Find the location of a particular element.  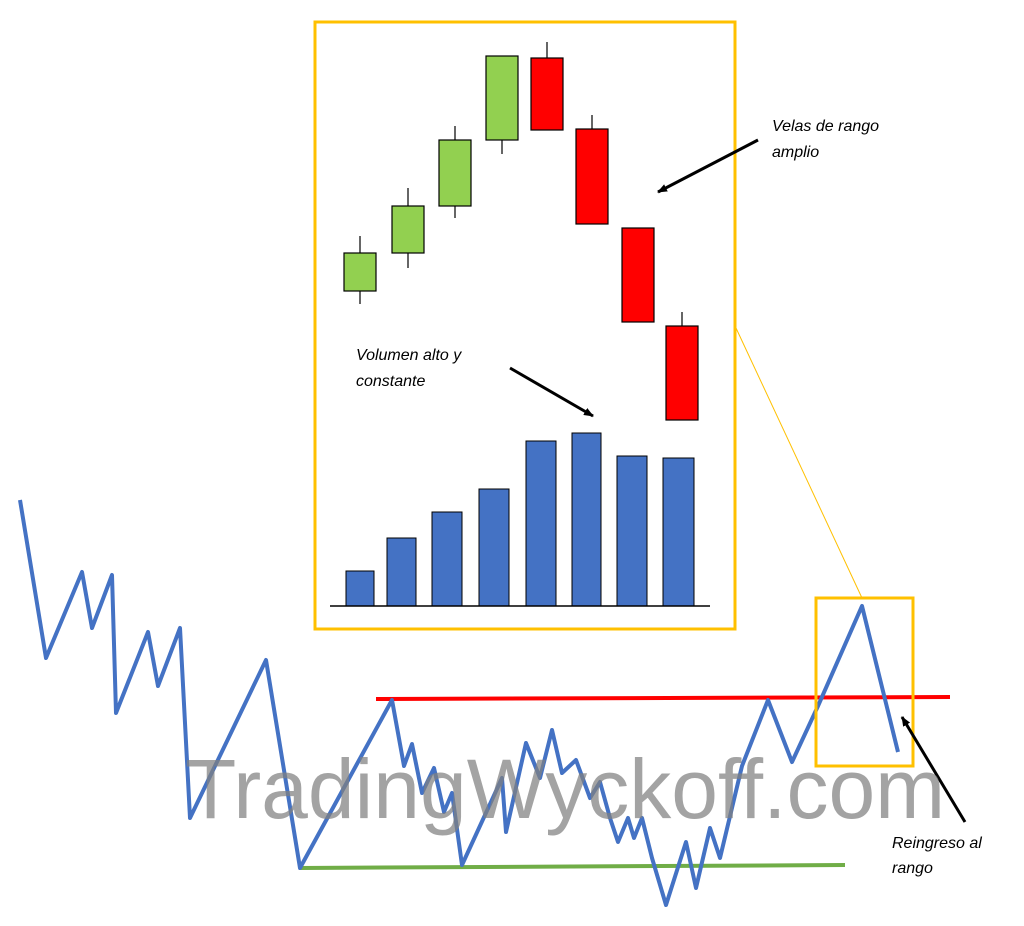

reentry-label-line2: rango is located at coordinates (912, 868).